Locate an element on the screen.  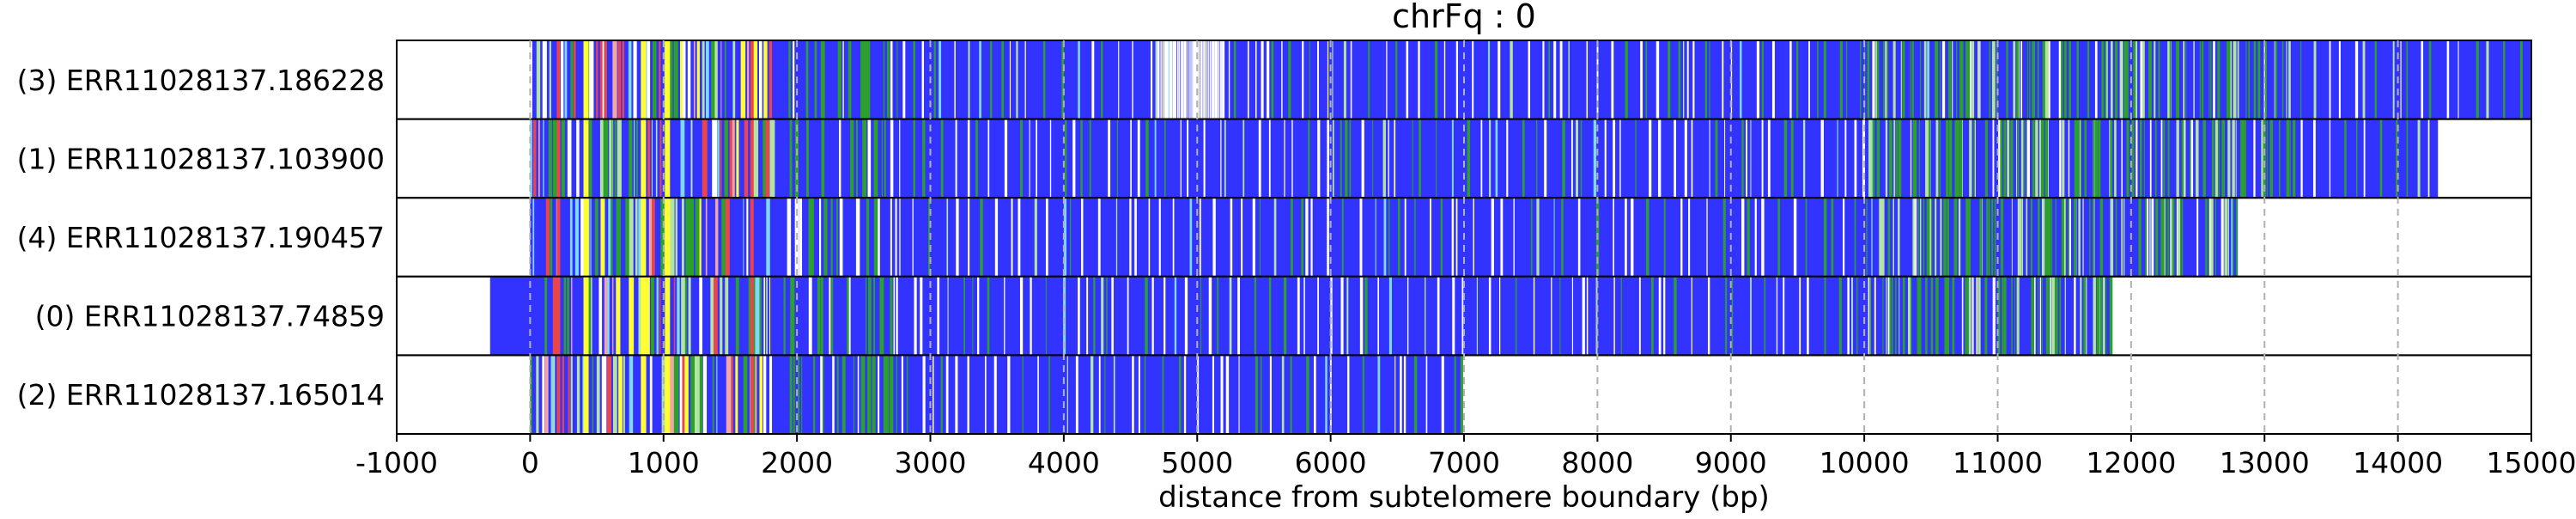
x-tick-label: 0 is located at coordinates (530, 462).